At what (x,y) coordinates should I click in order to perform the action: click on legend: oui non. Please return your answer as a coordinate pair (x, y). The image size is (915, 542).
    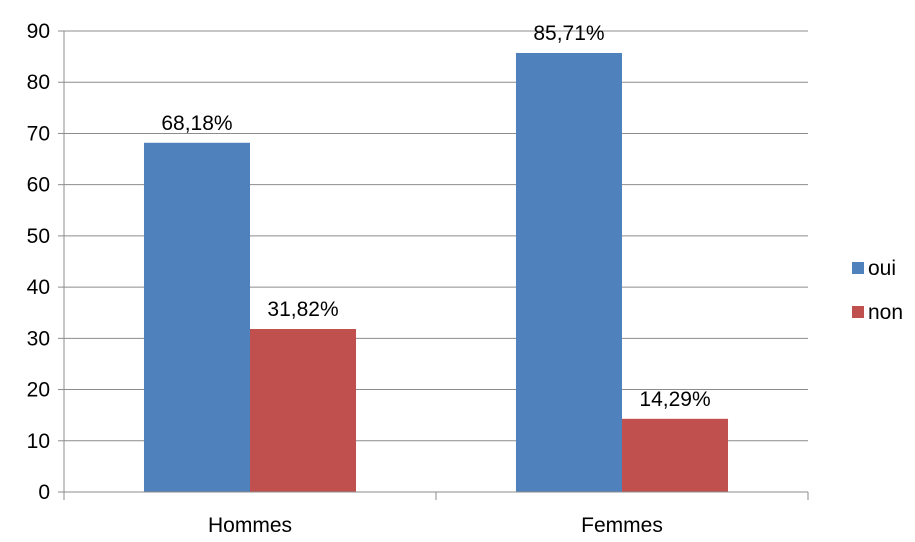
    Looking at the image, I should click on (877, 290).